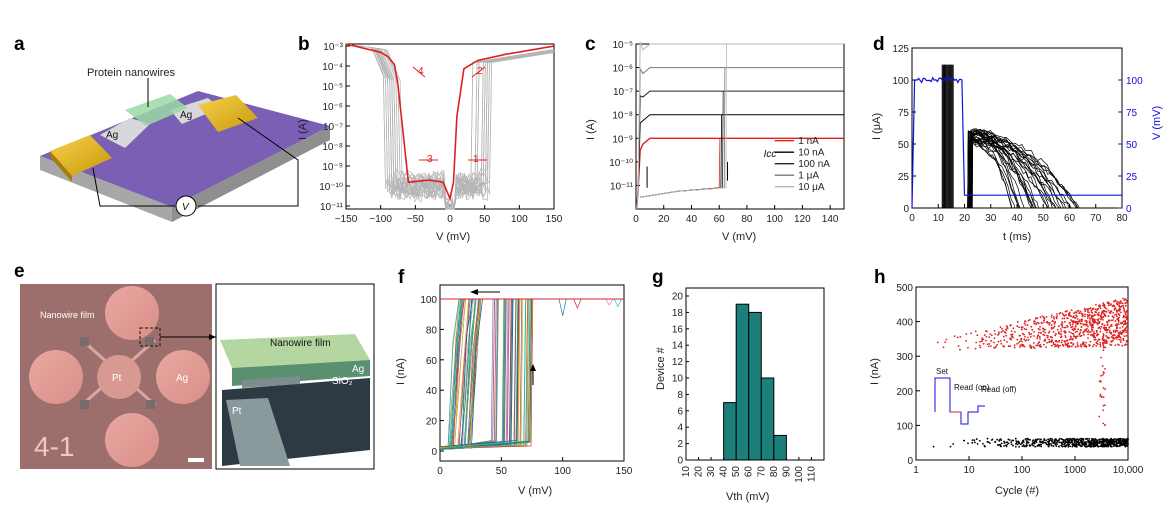  What do you see at coordinates (720, 219) in the screenshot?
I see `xtick-c: 60` at bounding box center [720, 219].